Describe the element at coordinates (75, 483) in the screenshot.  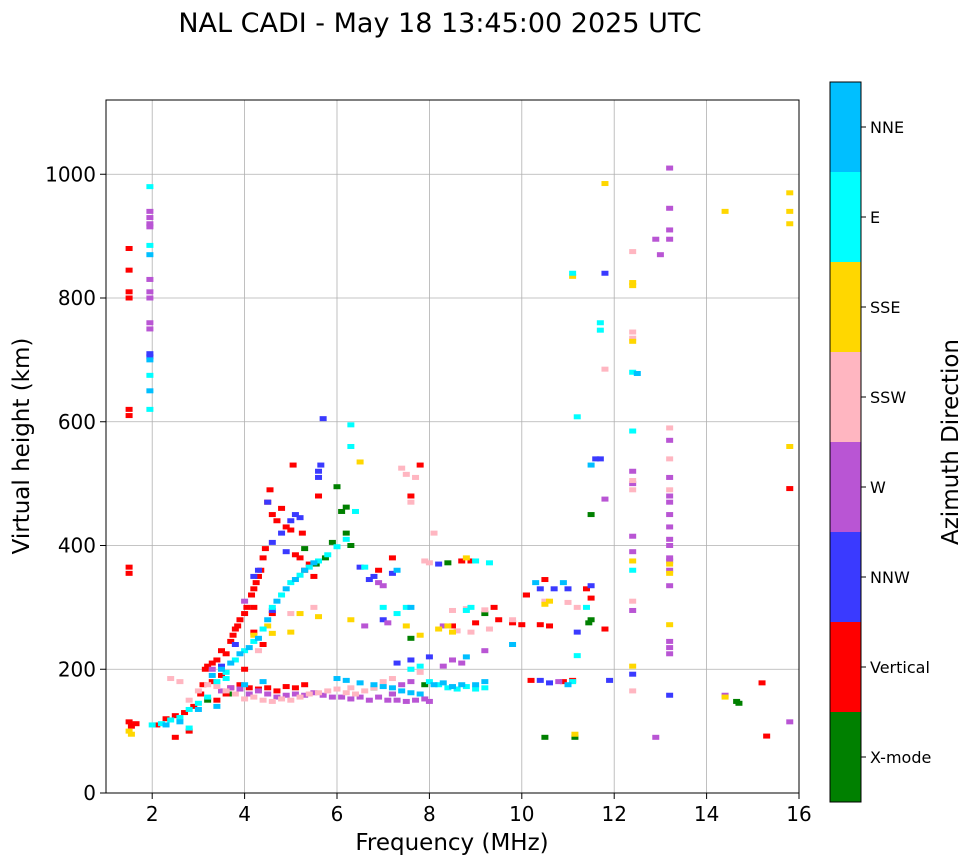
I see `y-axis-ticks: 0 200 400 600 800 1000` at that location.